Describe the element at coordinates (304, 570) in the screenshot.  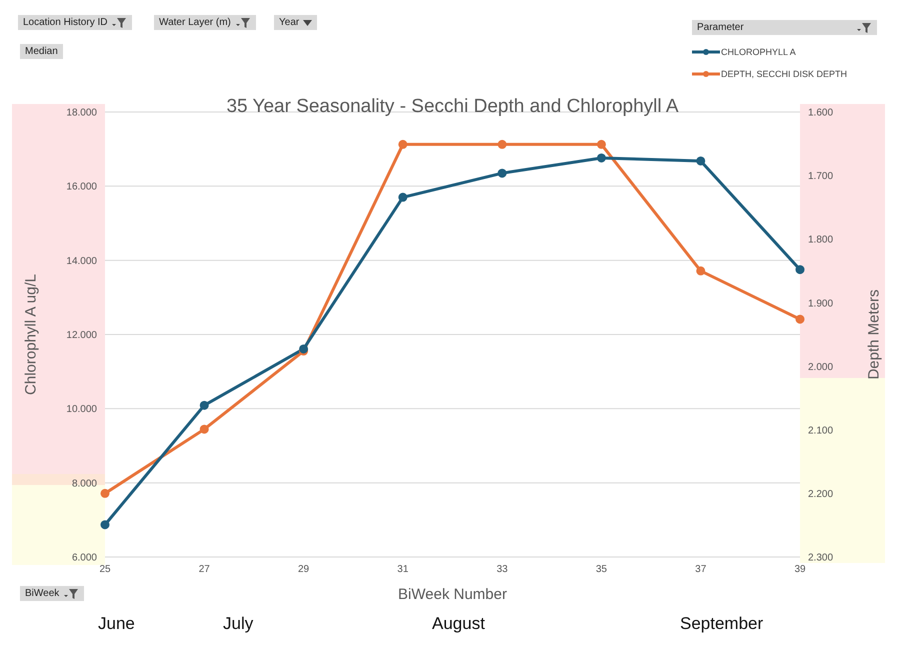
I see `x-tick-label: 29` at that location.